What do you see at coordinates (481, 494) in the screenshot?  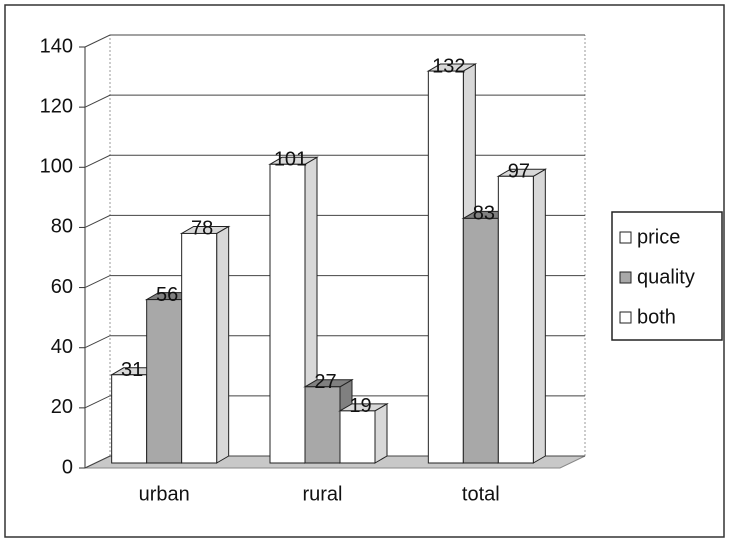 I see `x-tick-label: total` at bounding box center [481, 494].